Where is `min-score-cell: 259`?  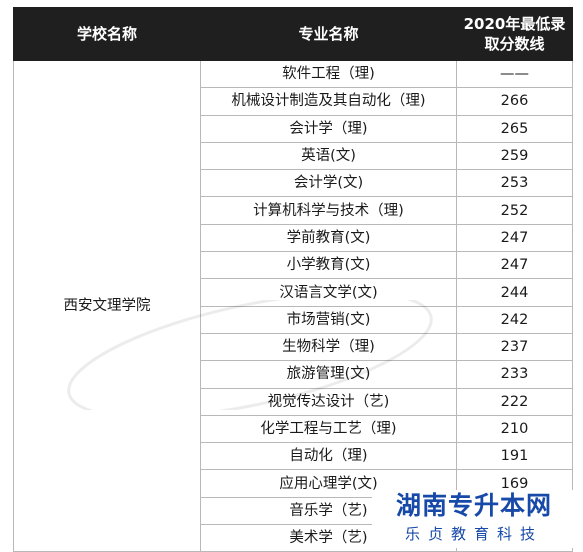 min-score-cell: 259 is located at coordinates (514, 156).